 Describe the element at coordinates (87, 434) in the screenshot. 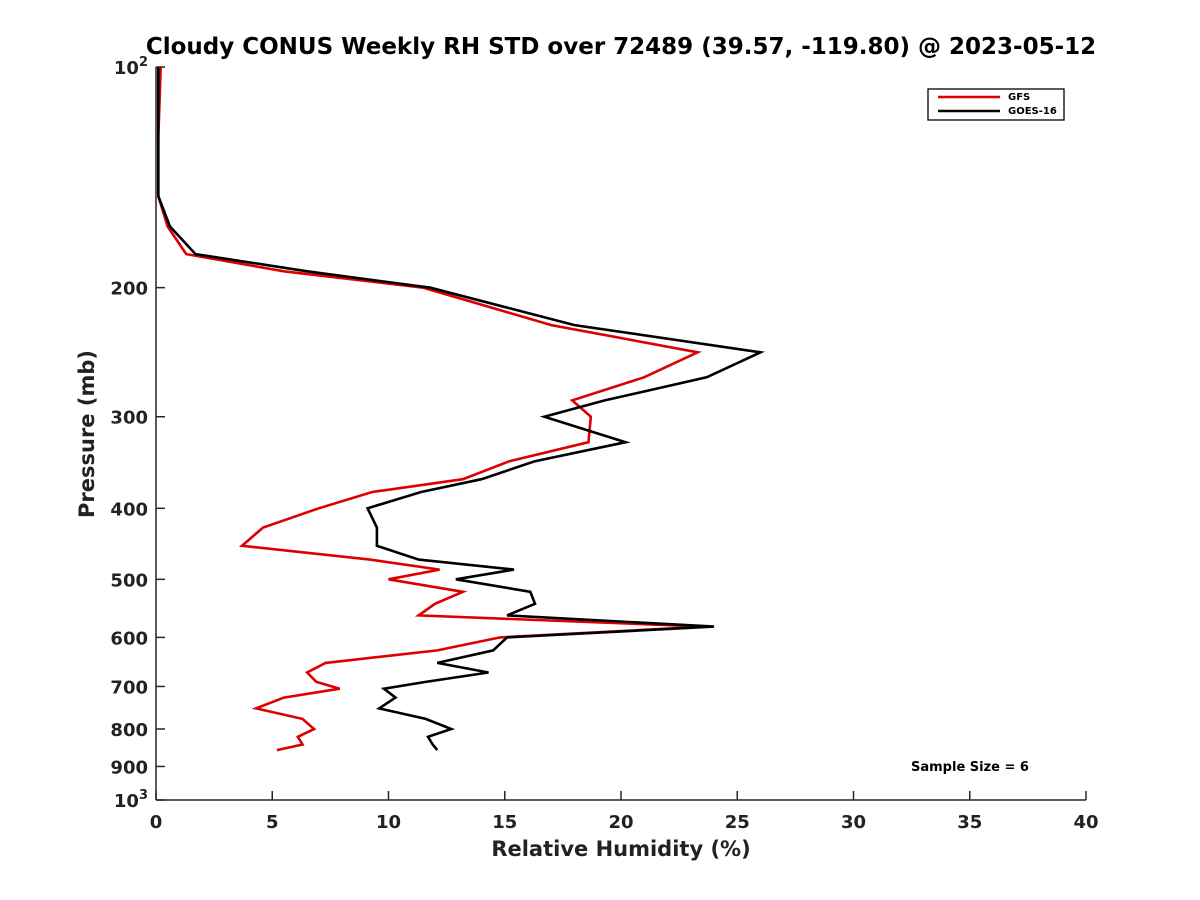

I see `y-axis-label: Pressure (mb)` at that location.